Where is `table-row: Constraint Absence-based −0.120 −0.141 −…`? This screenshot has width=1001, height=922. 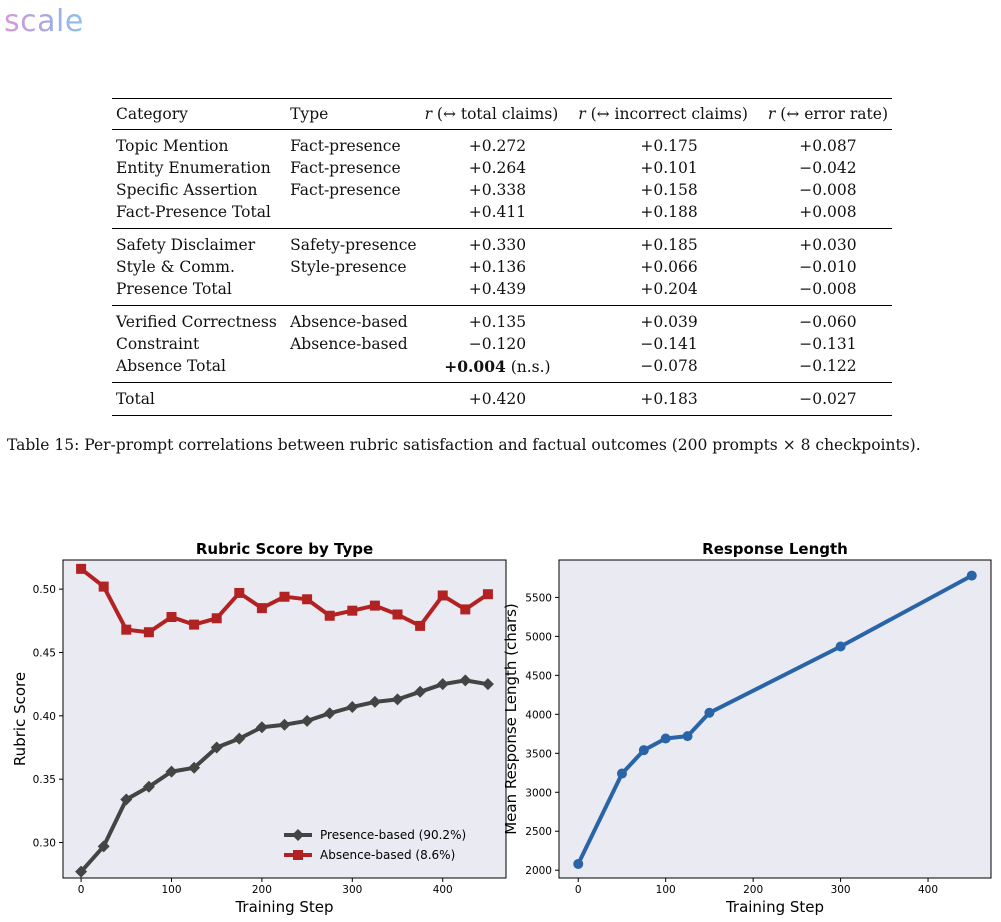
table-row: Constraint Absence-based −0.120 −0.141 −… is located at coordinates (502, 344).